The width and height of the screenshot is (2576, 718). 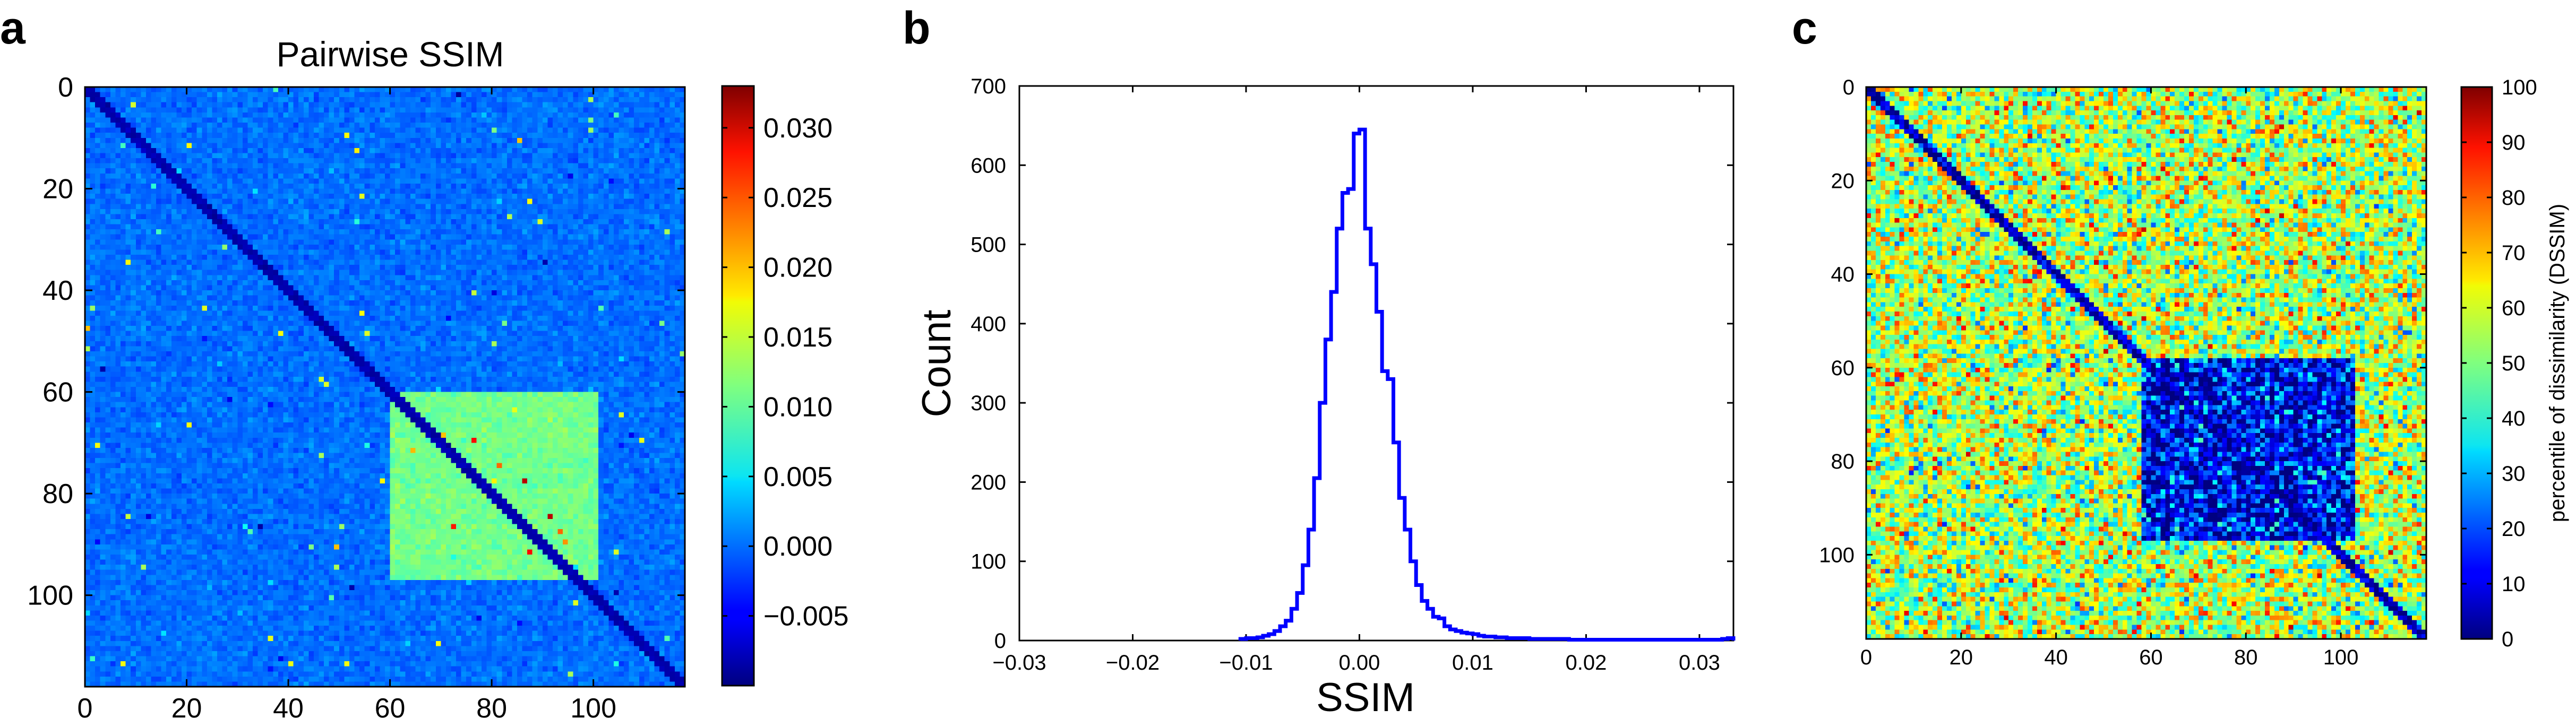 What do you see at coordinates (936, 364) in the screenshot?
I see `y-axis-label: Count` at bounding box center [936, 364].